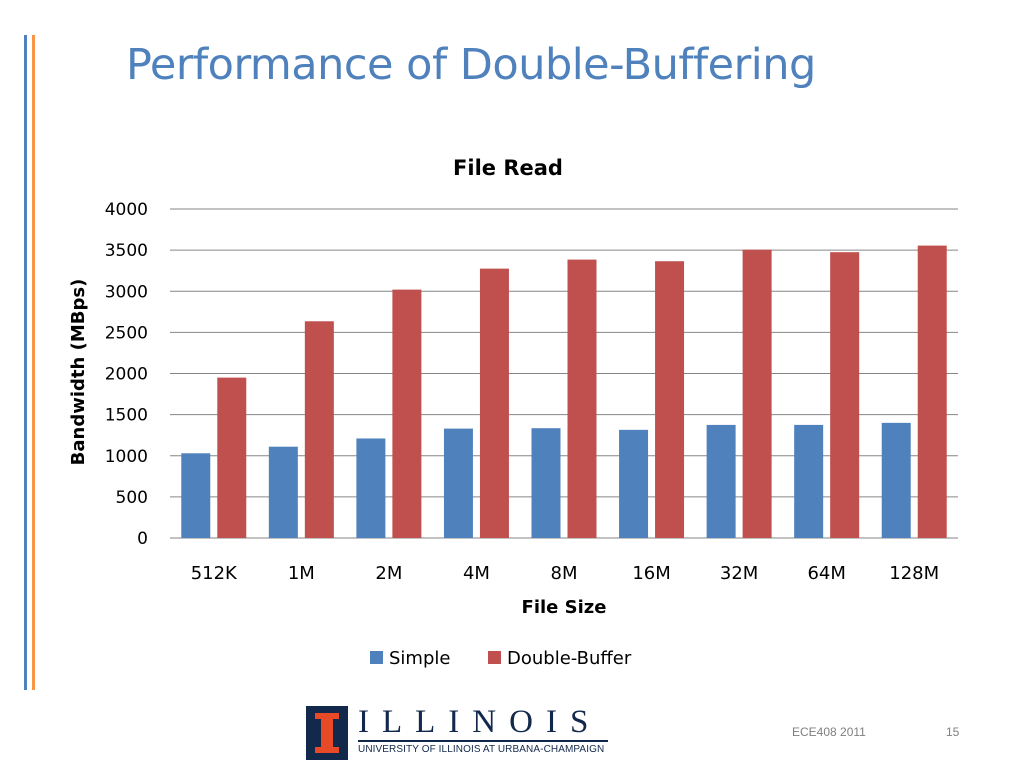  I want to click on x-tick-label: 2M, so click(388, 573).